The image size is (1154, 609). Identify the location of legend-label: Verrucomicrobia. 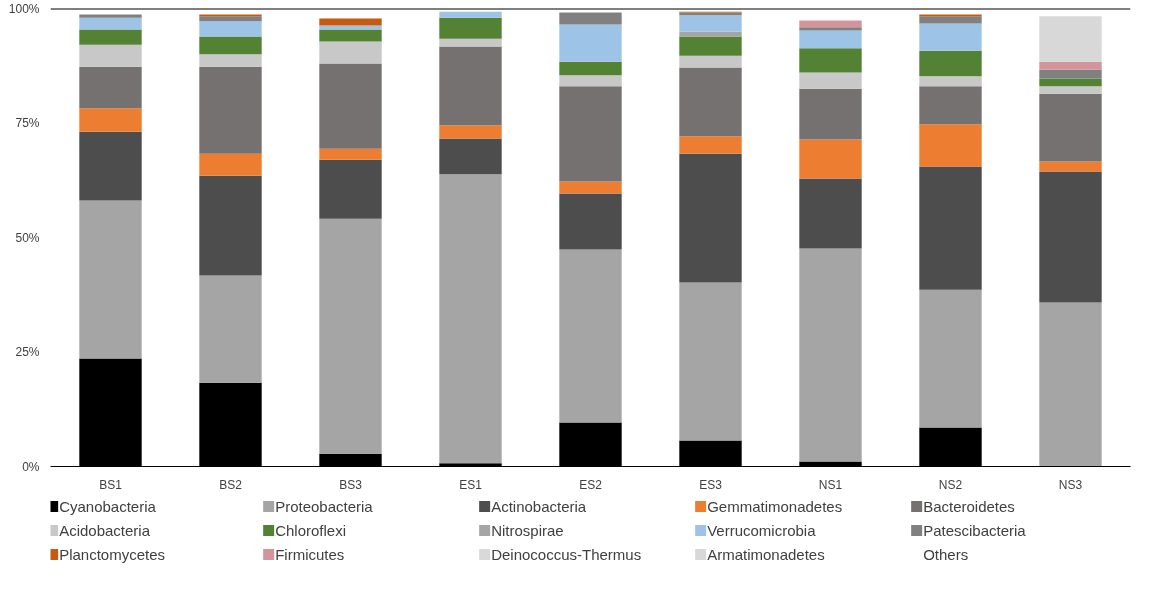
(762, 530).